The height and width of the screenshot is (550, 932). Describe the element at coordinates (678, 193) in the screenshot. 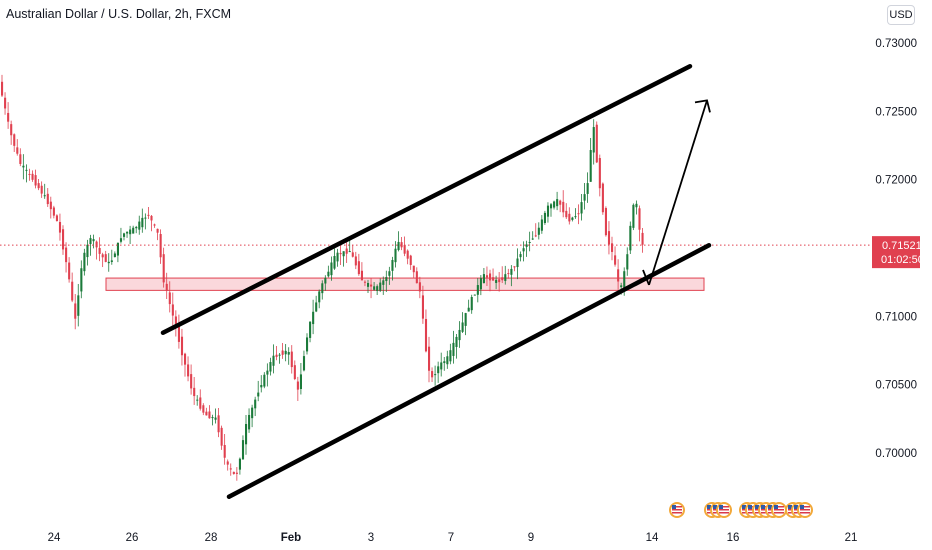

I see `projection-arrow-line` at that location.